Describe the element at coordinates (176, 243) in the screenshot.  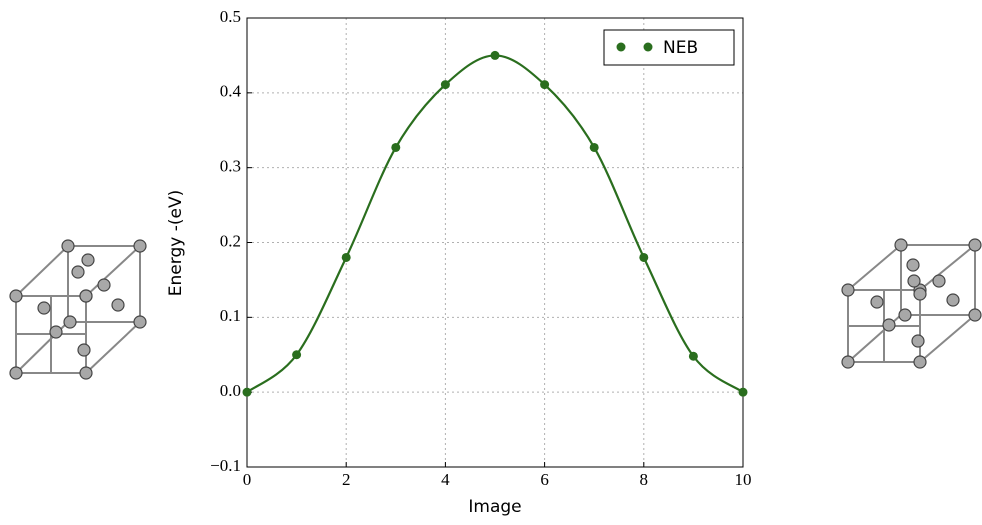
I see `y-axis-label: Energy -(eV)` at that location.